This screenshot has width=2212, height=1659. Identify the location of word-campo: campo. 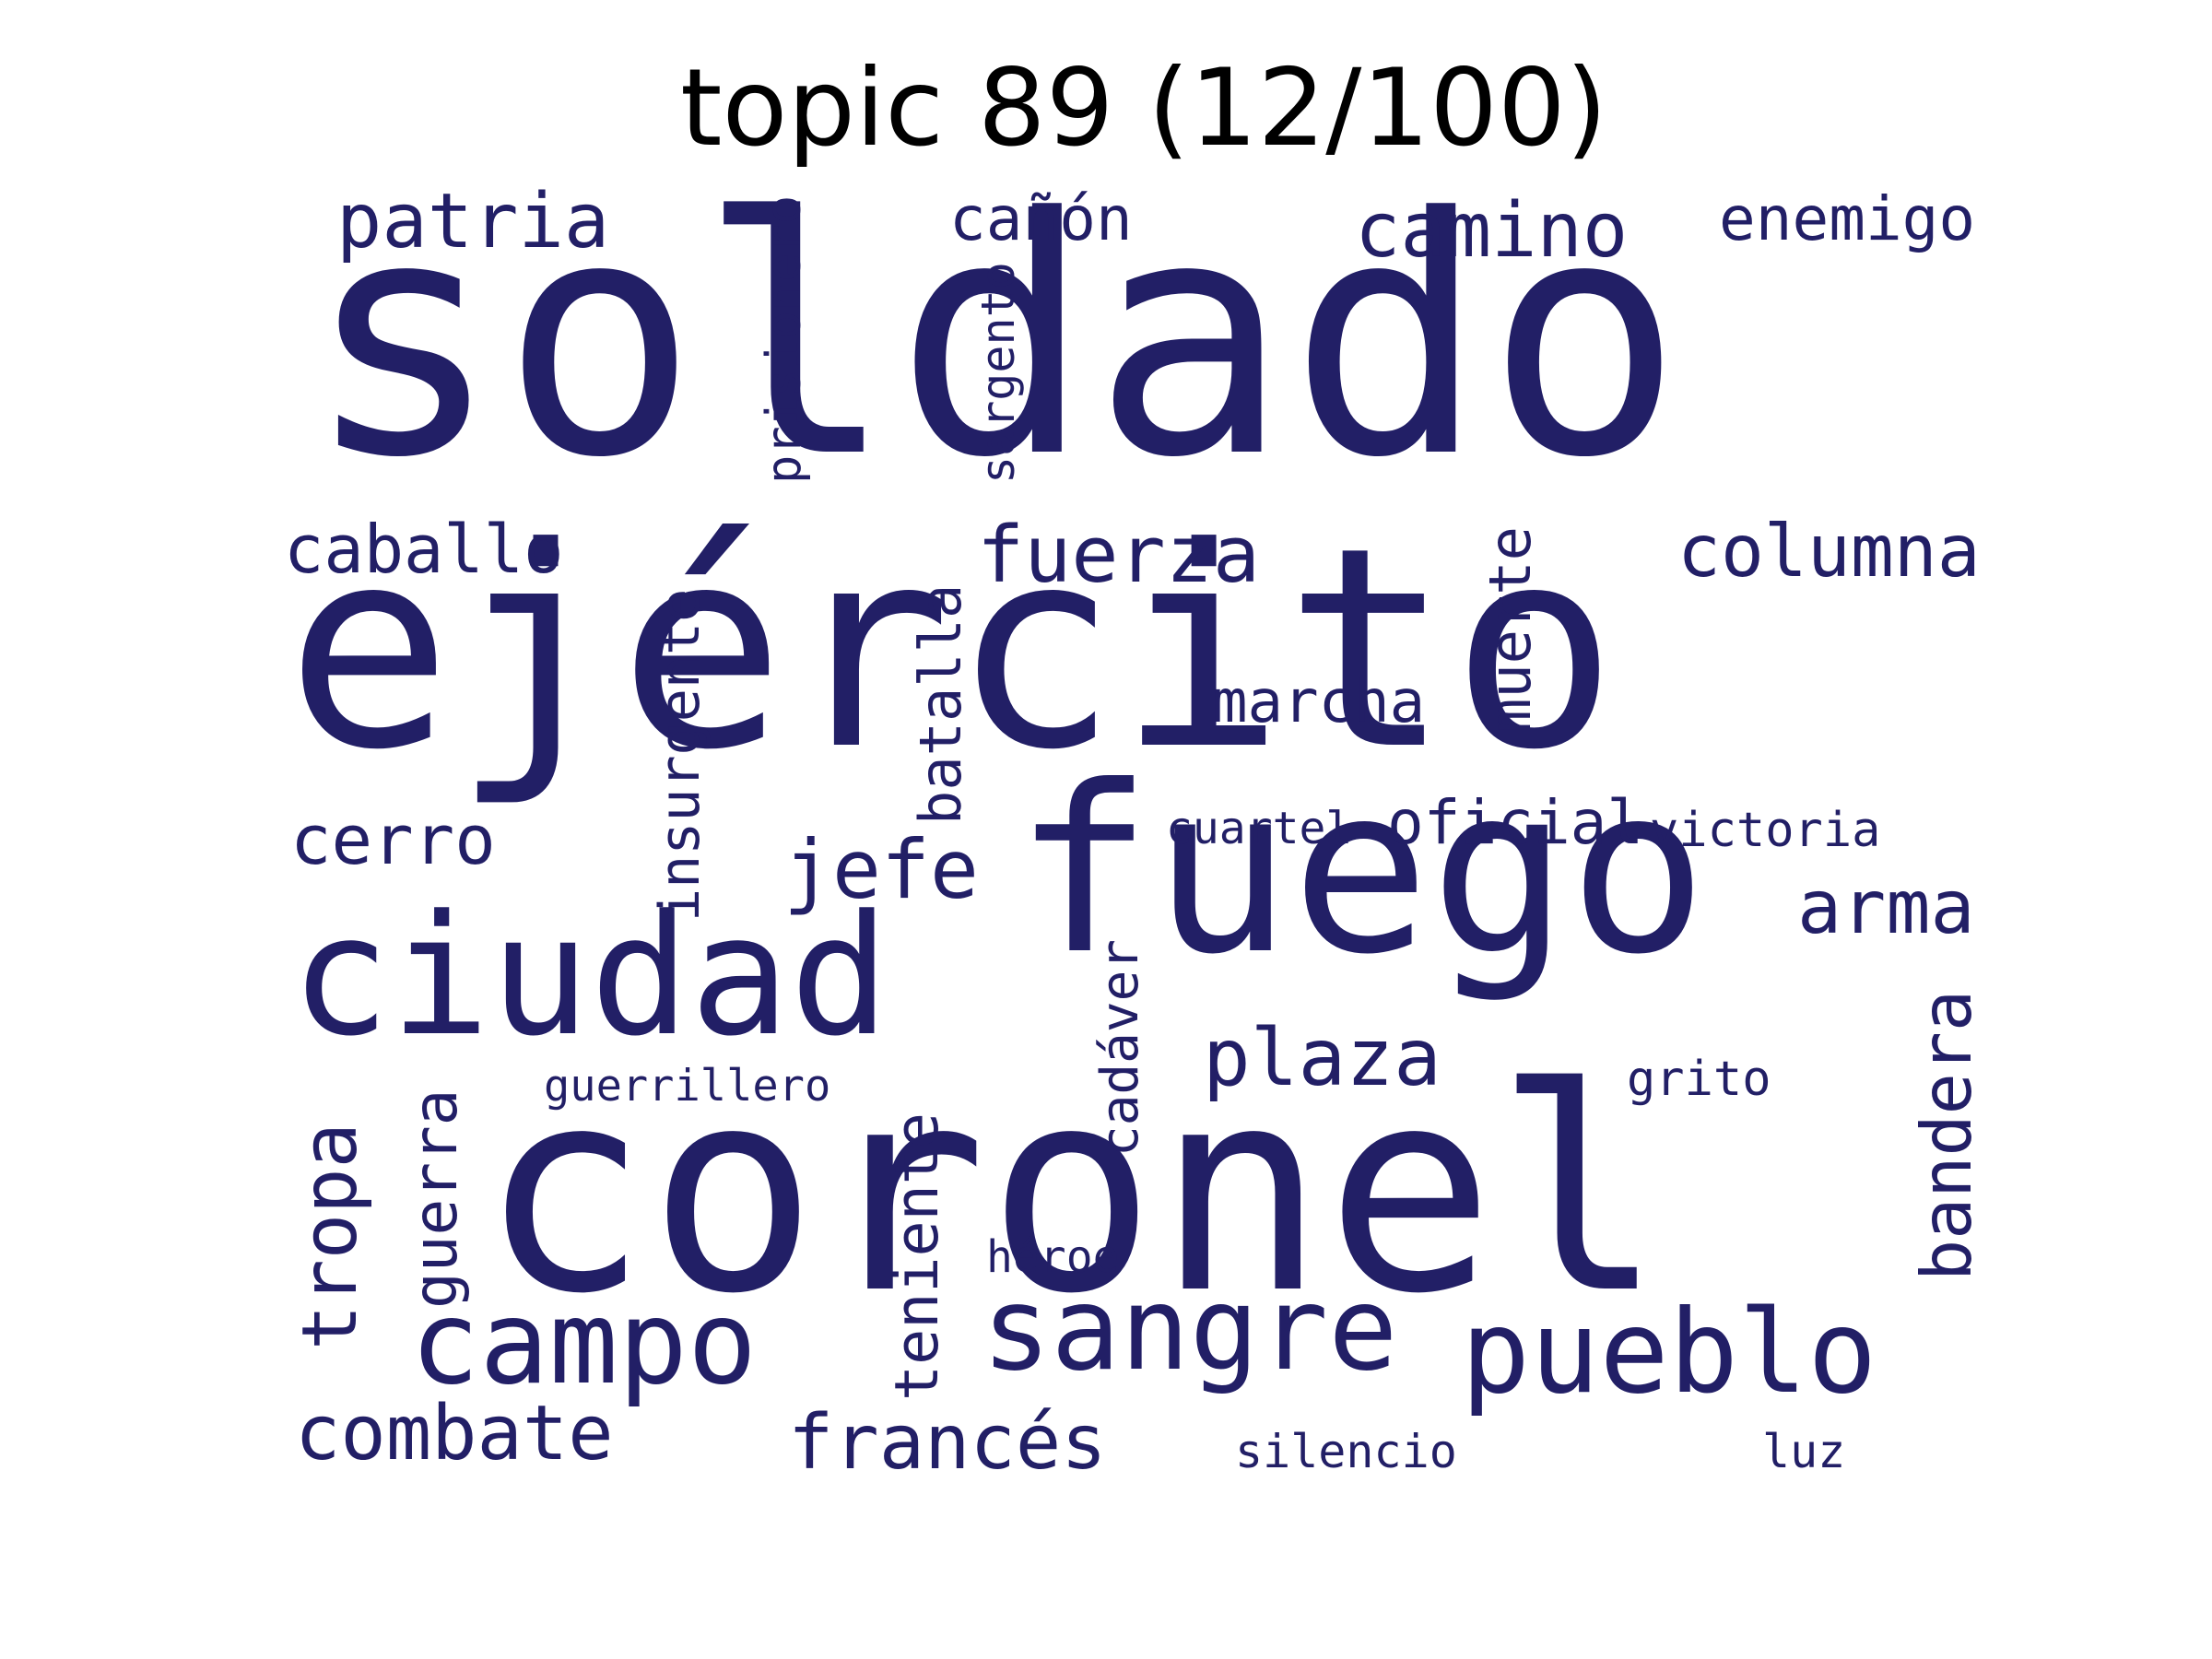
(584, 1343).